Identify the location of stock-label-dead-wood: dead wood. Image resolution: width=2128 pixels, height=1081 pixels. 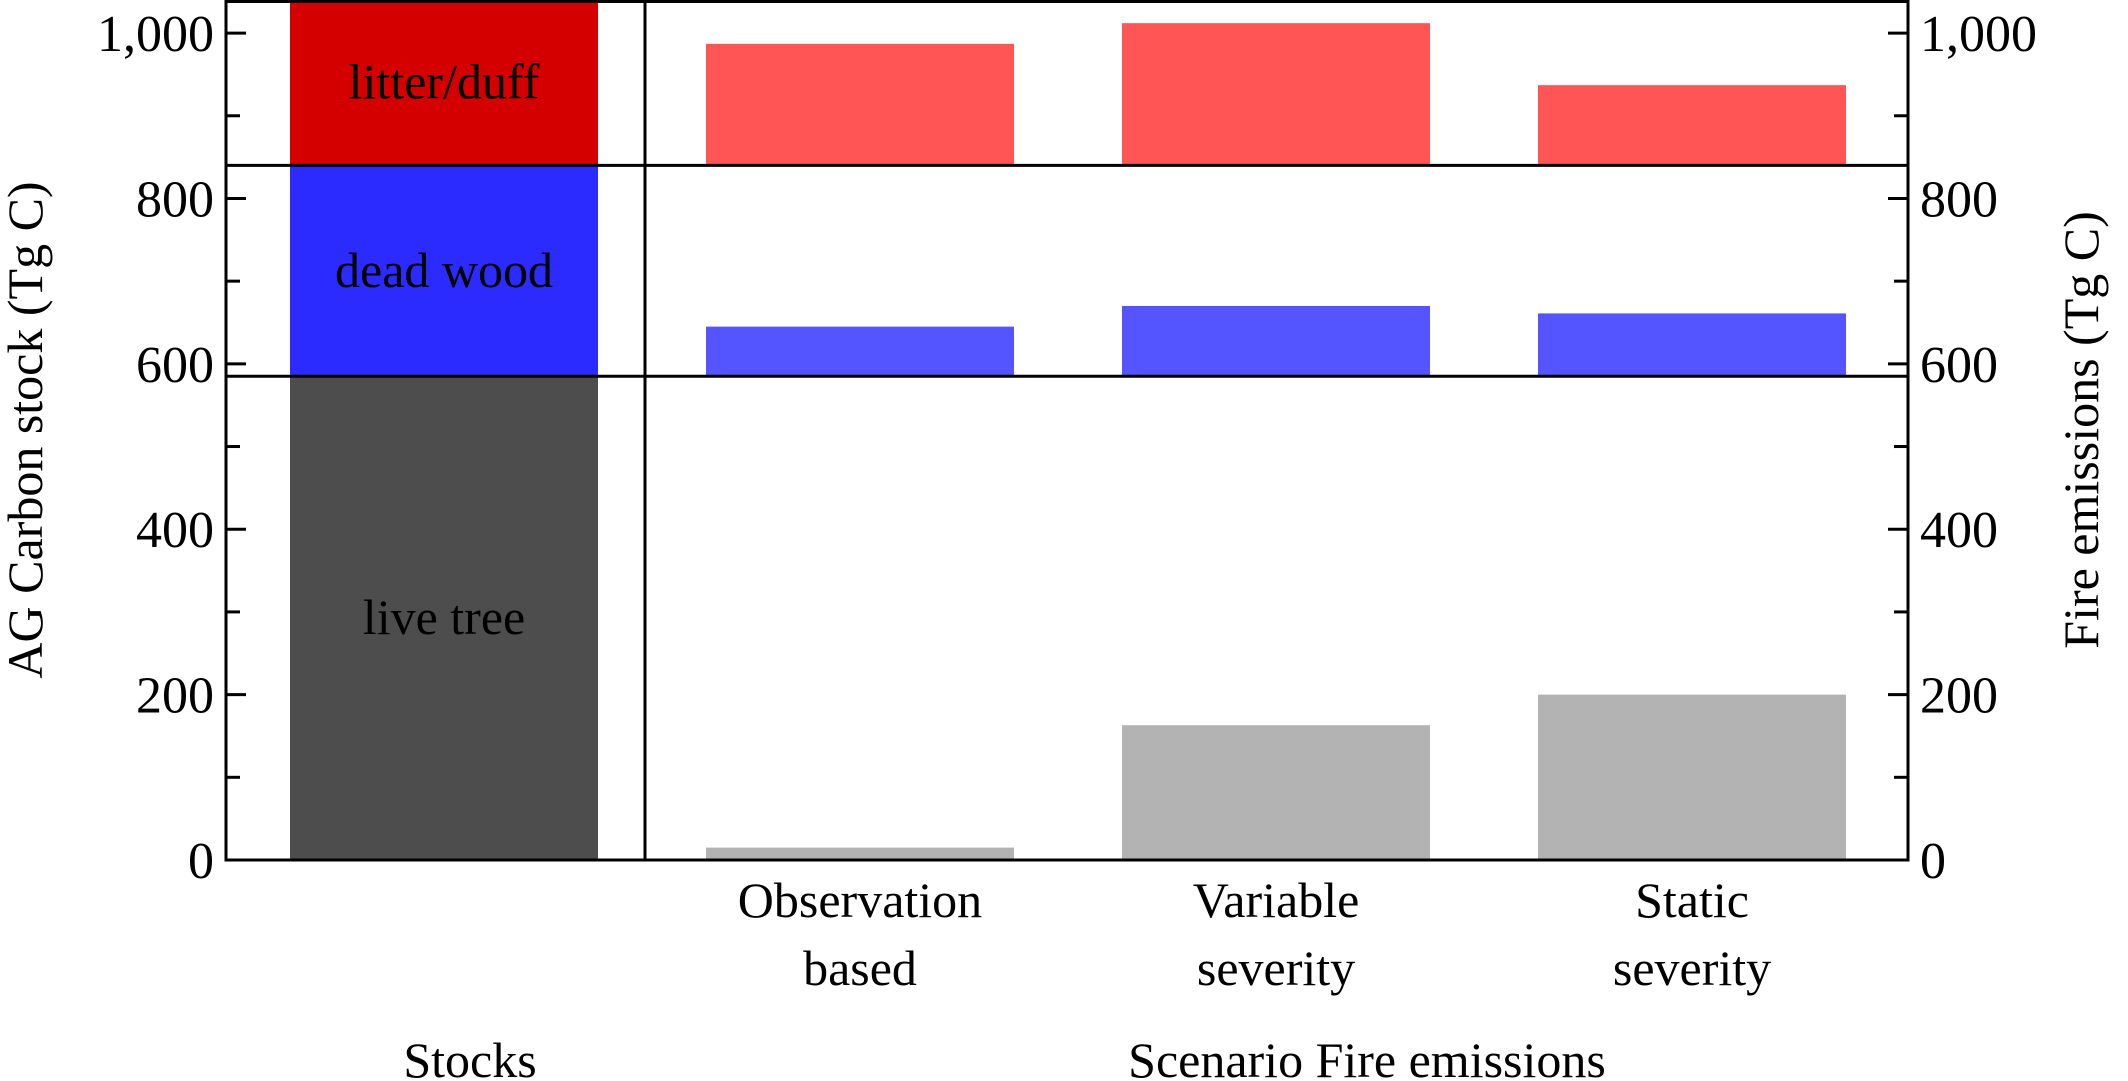
(444, 270).